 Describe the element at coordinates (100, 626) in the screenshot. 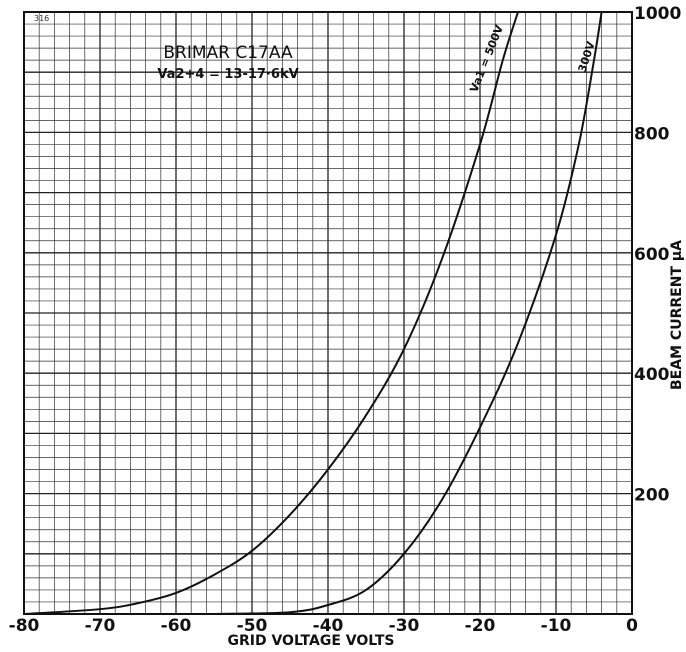

I see `x-tick-label: -70` at that location.